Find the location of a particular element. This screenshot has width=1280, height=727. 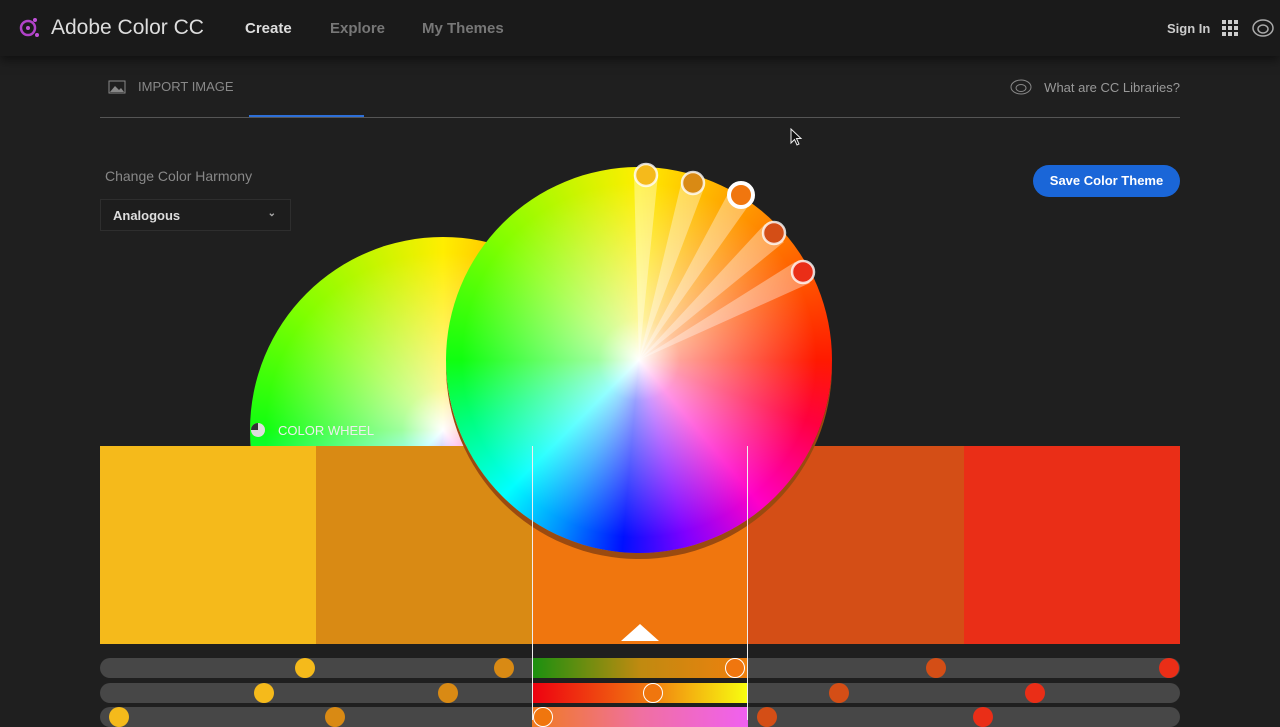

nav-explore: Explore is located at coordinates (358, 28).